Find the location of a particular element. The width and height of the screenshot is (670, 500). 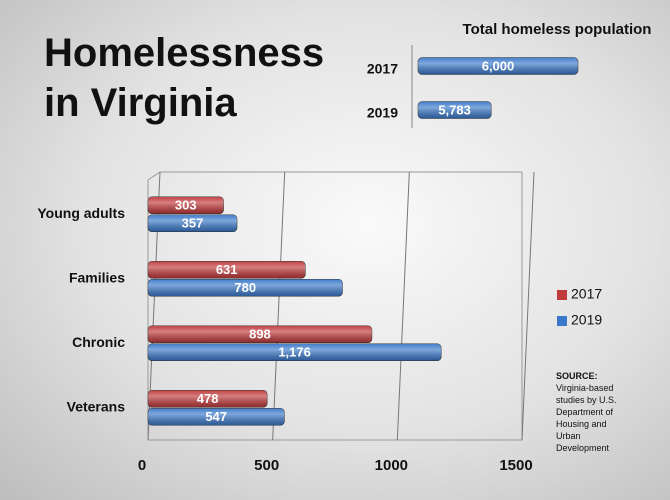

x-tick-label: 1000 is located at coordinates (391, 465).